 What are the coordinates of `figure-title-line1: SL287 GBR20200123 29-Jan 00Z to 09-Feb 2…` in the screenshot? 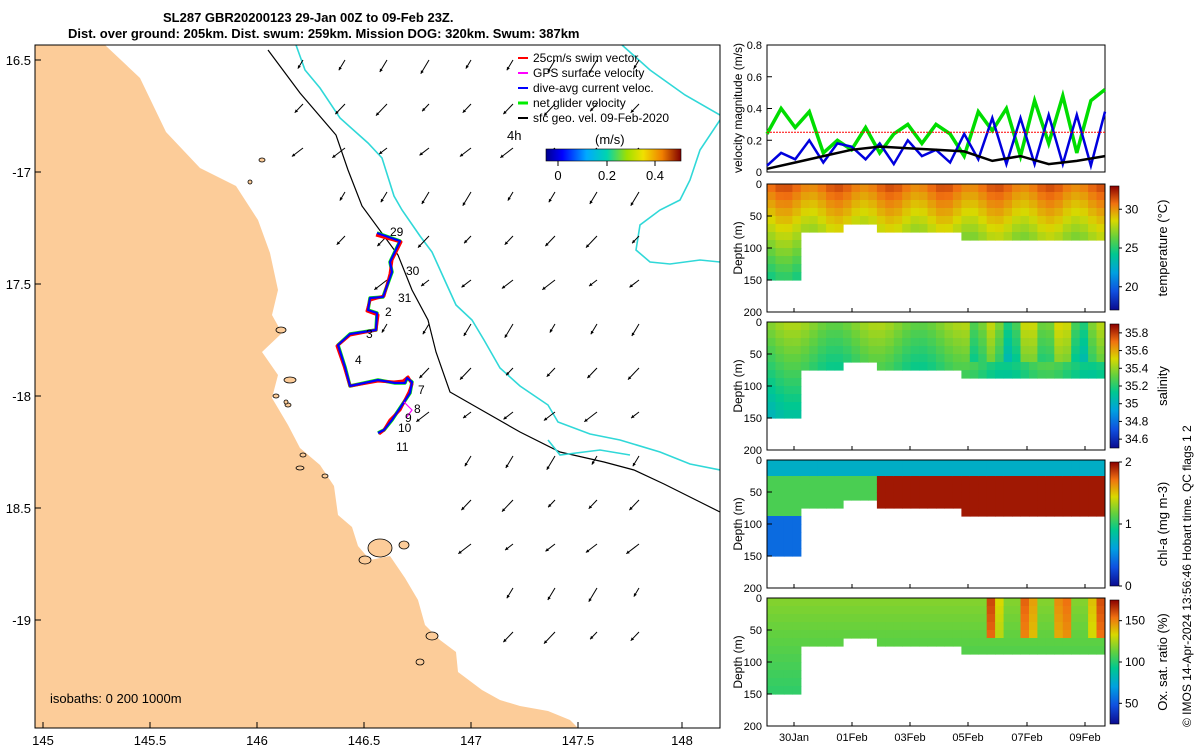 It's located at (308, 17).